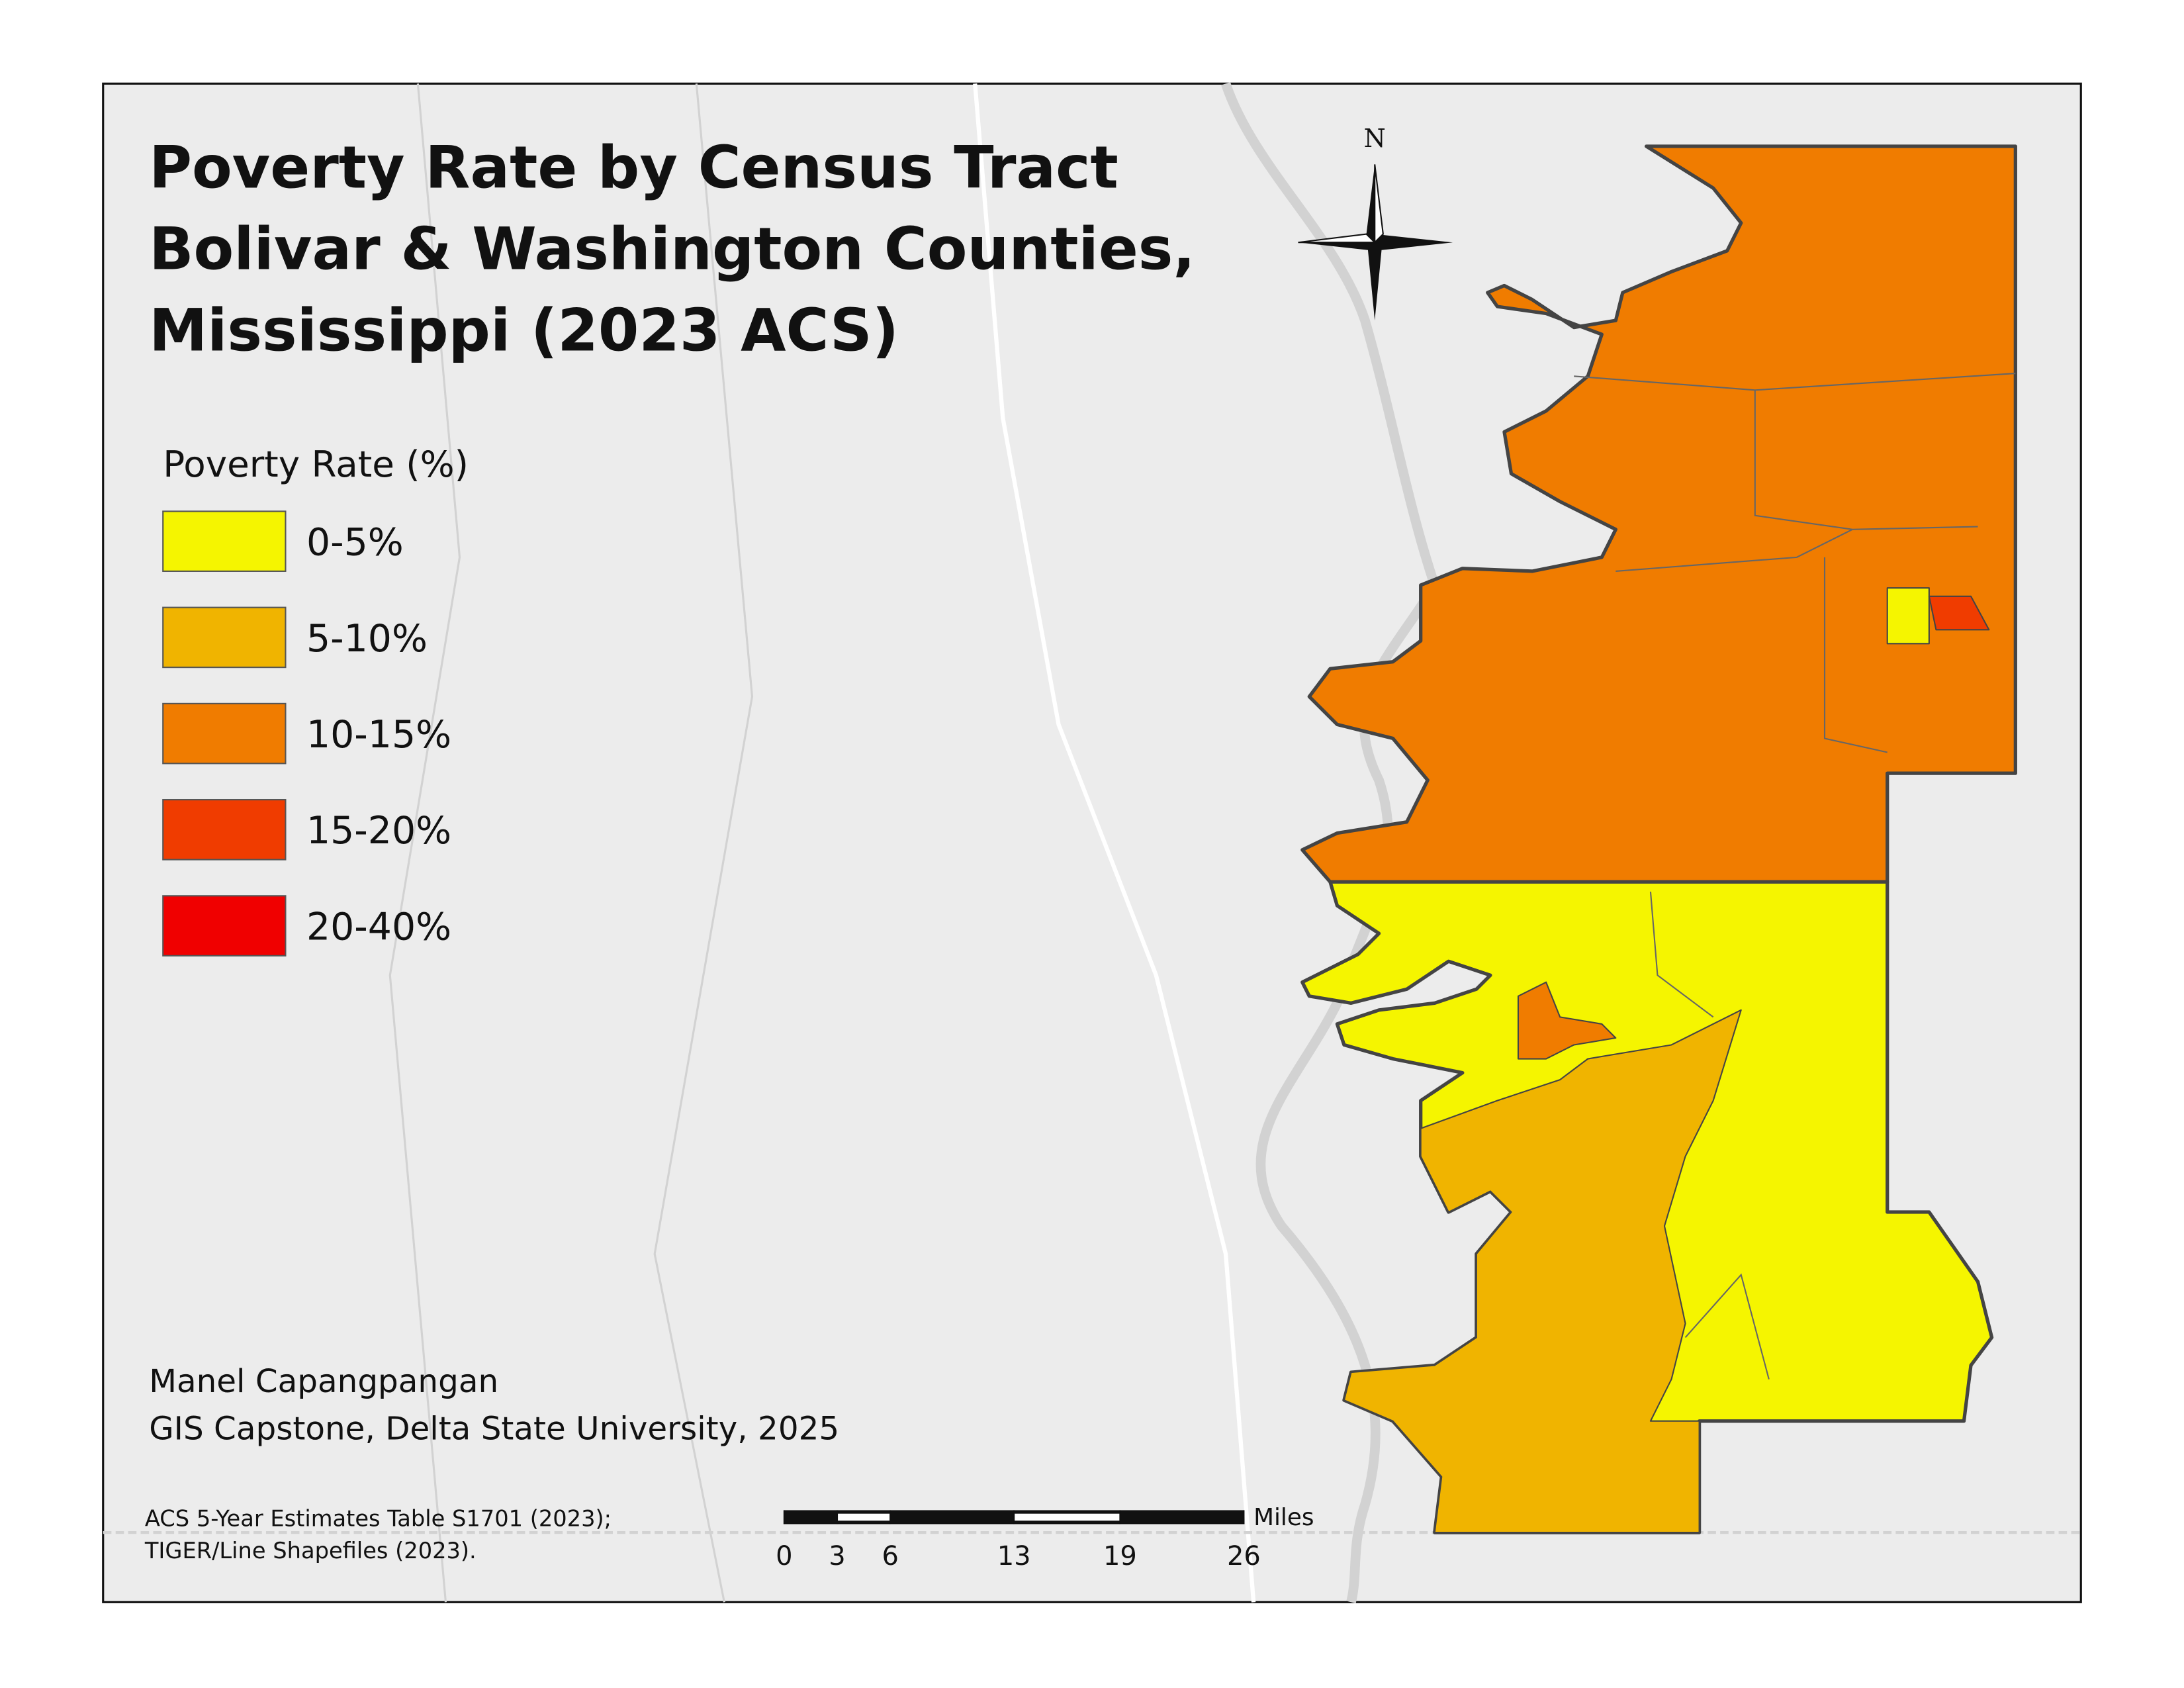  Describe the element at coordinates (323, 1381) in the screenshot. I see `author-text: Manel Capangpangan` at that location.